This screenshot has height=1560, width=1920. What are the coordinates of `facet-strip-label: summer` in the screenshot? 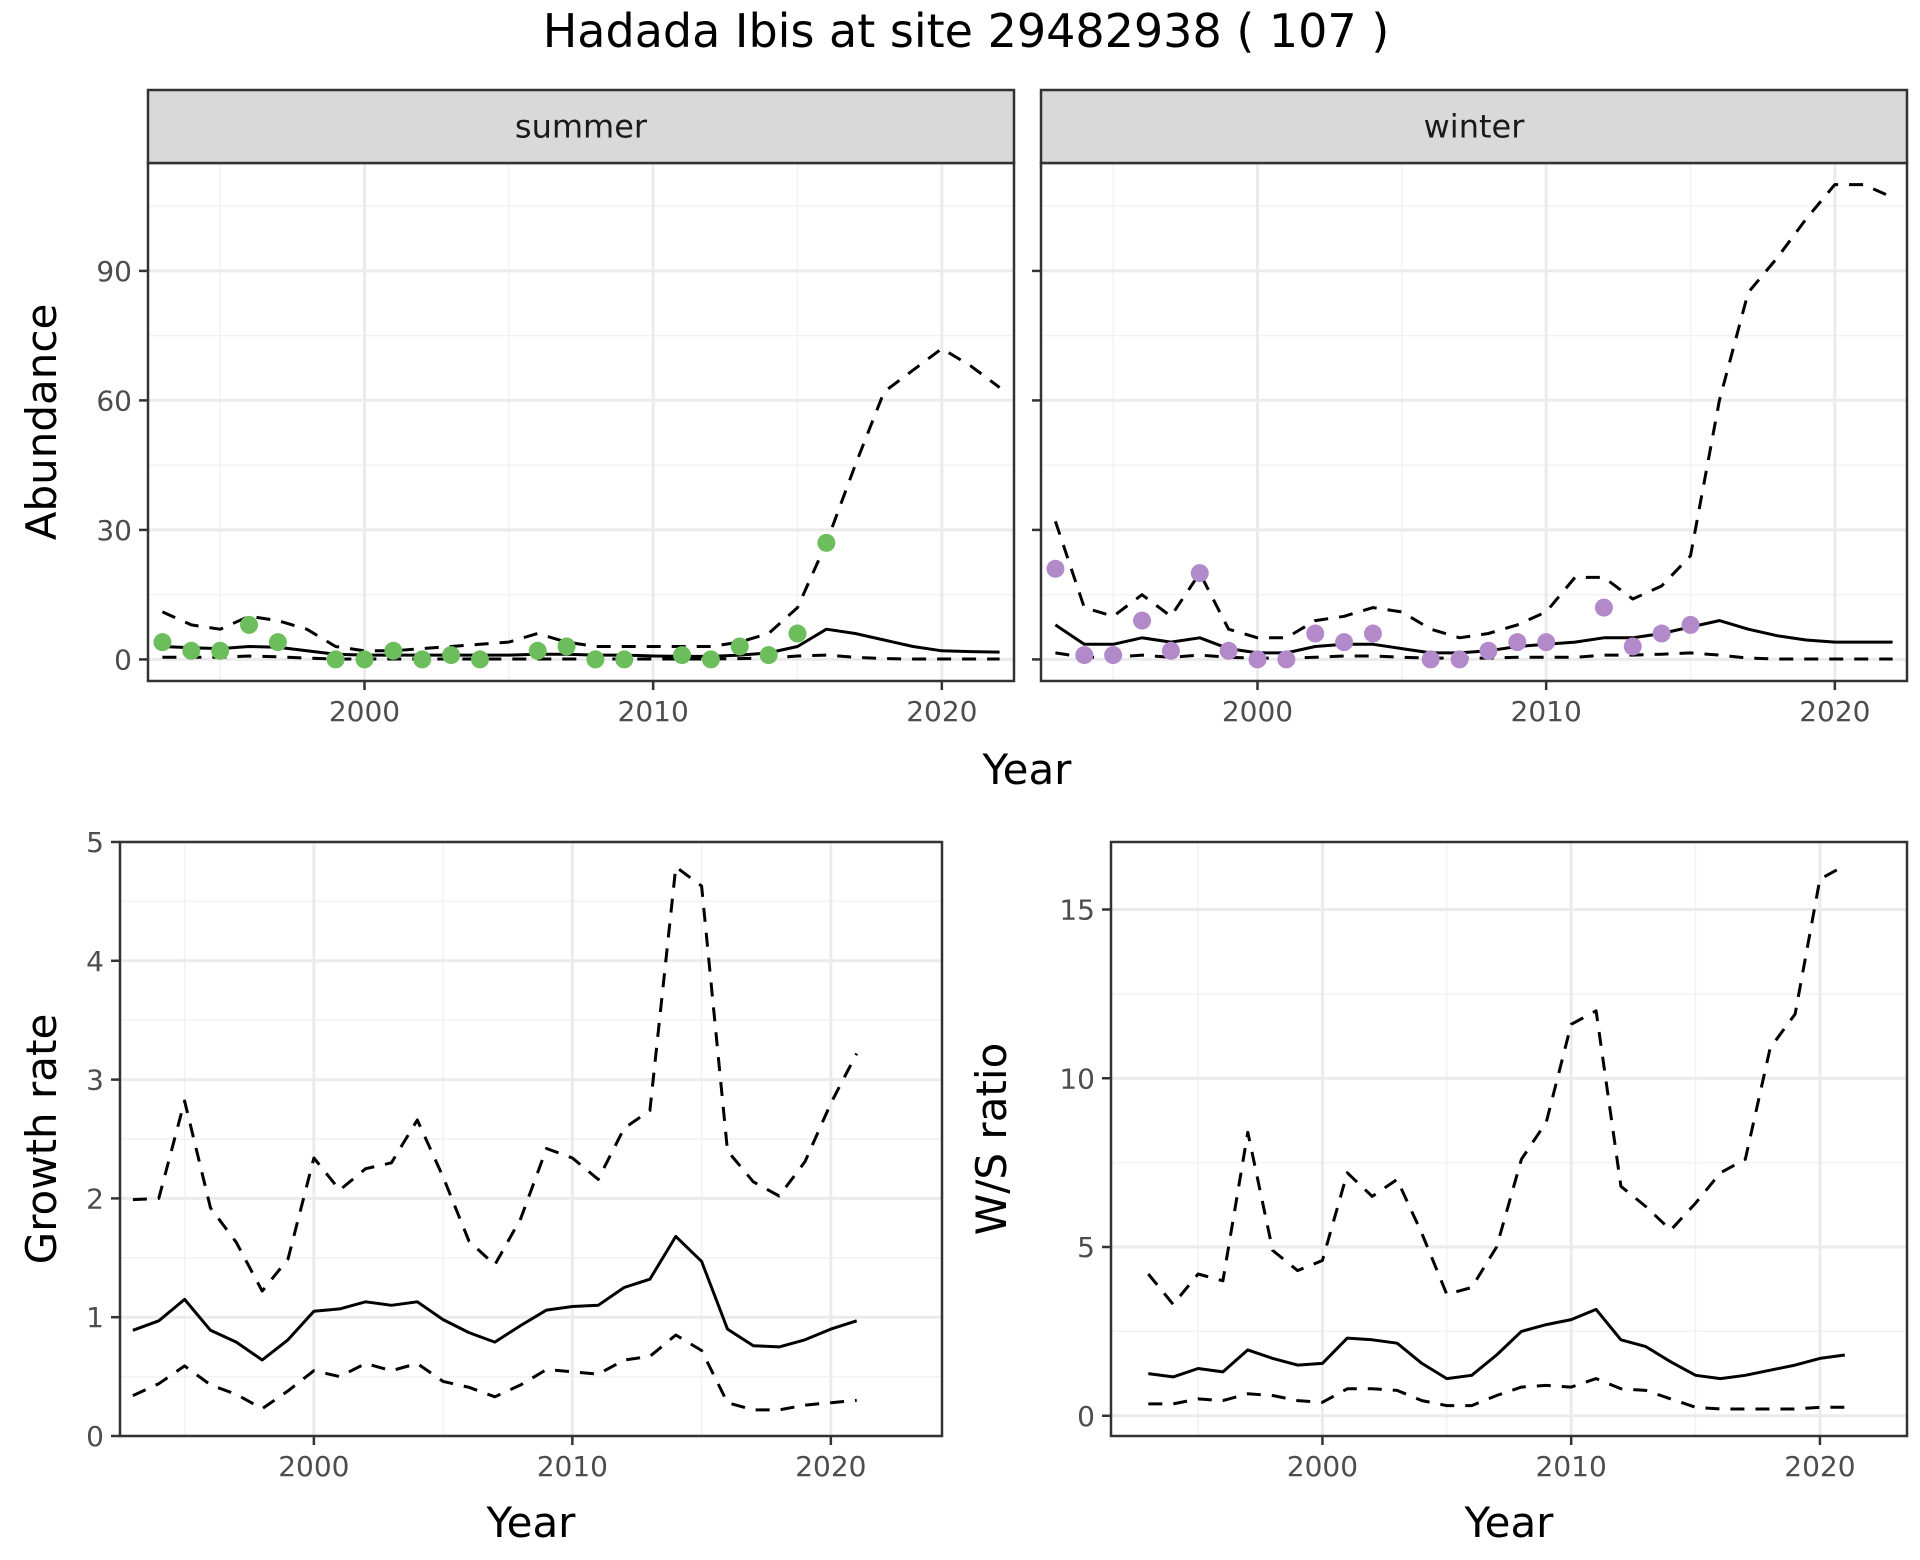 It's located at (581, 127).